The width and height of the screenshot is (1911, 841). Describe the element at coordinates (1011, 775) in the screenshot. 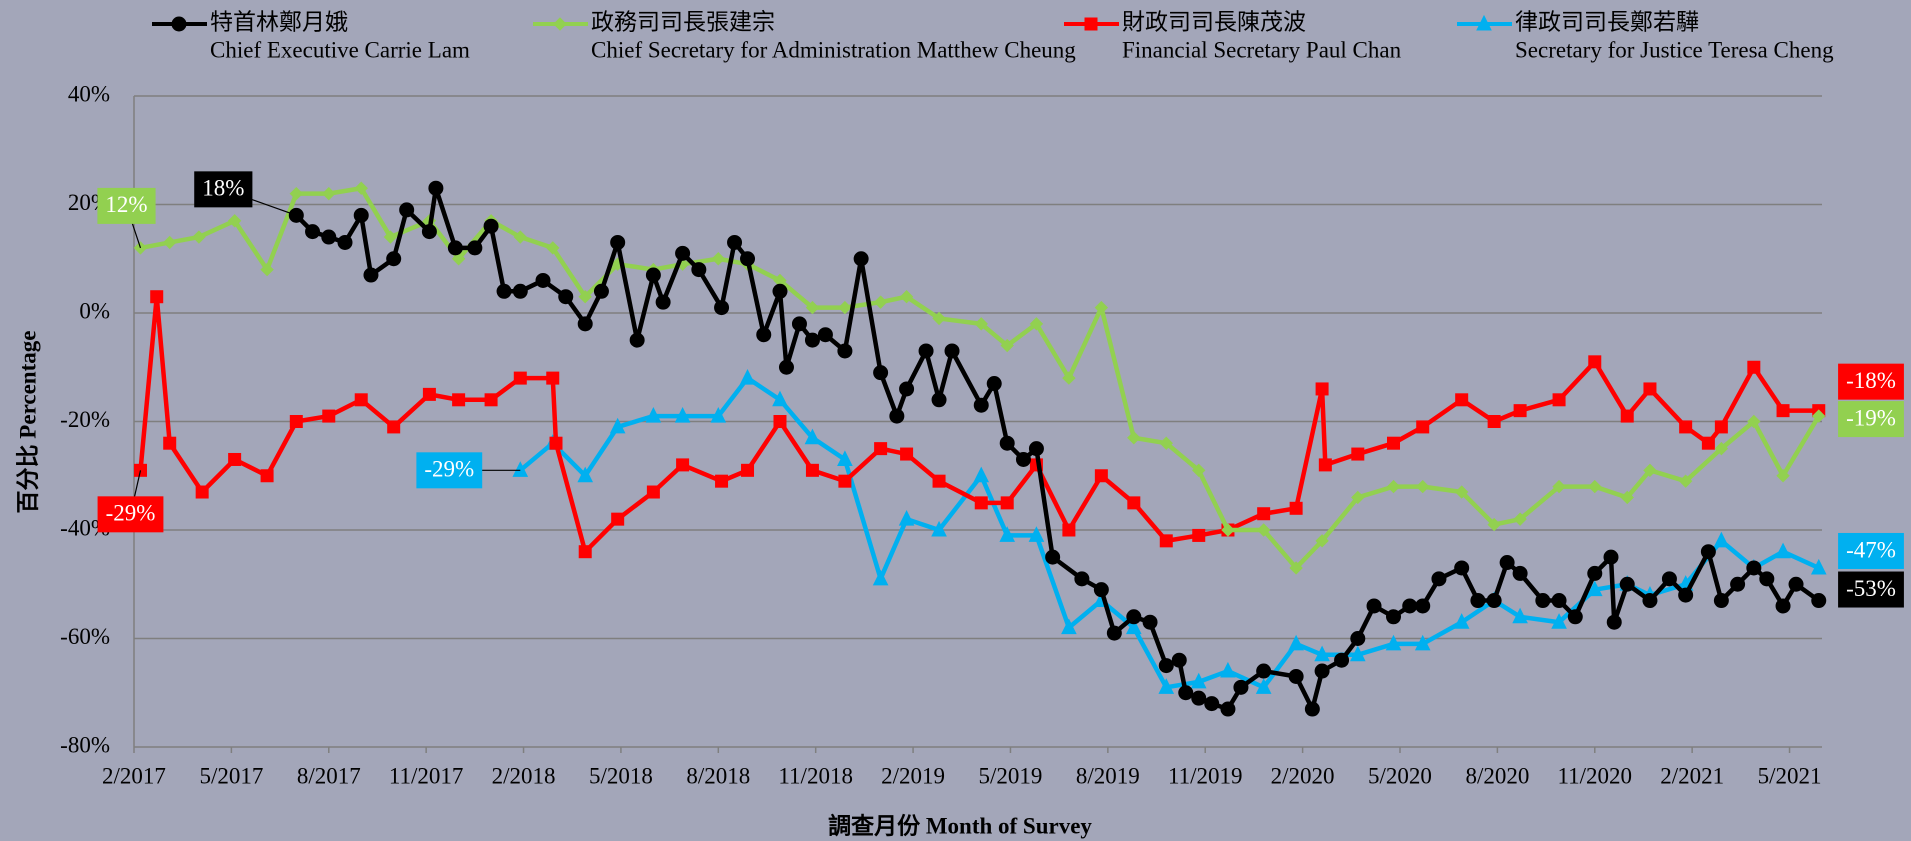

I see `x-tick-label: 5/2019` at that location.